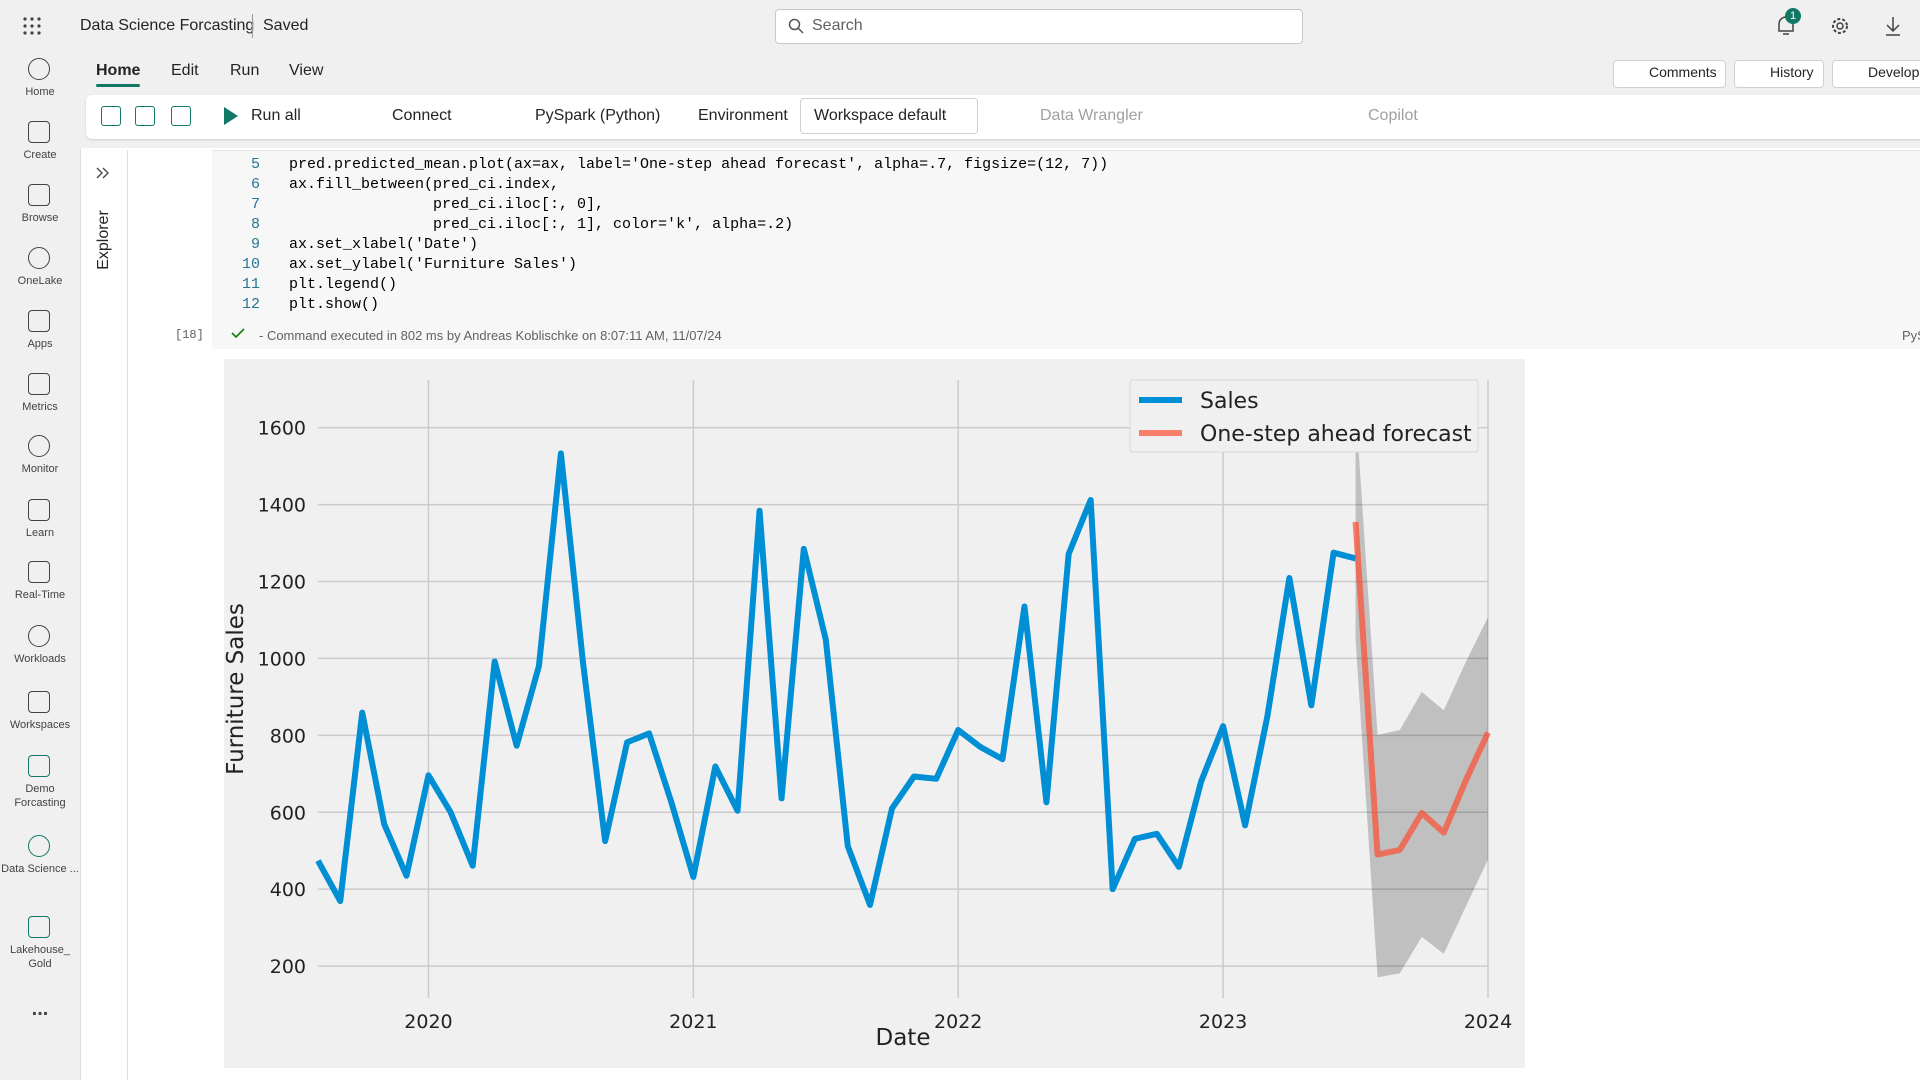  What do you see at coordinates (541, 224) in the screenshot?
I see `code-line: pred_ci.iloc[:, 1], color='k', alpha=.2)` at bounding box center [541, 224].